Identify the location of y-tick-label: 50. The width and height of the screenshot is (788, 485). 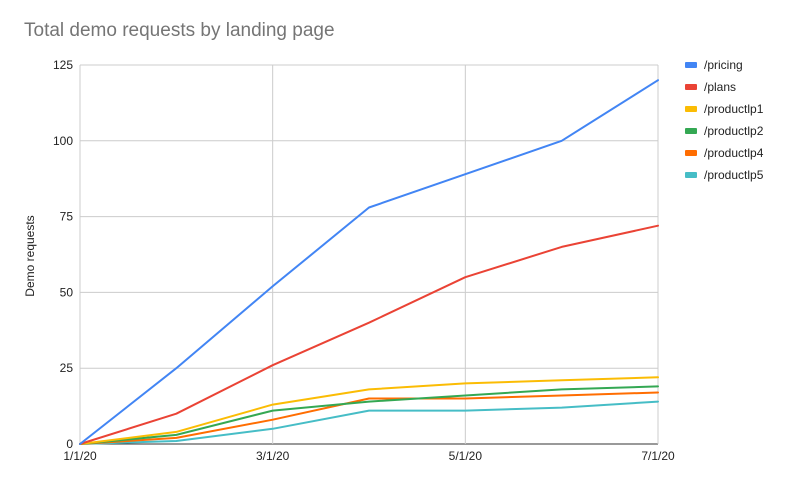
(67, 292).